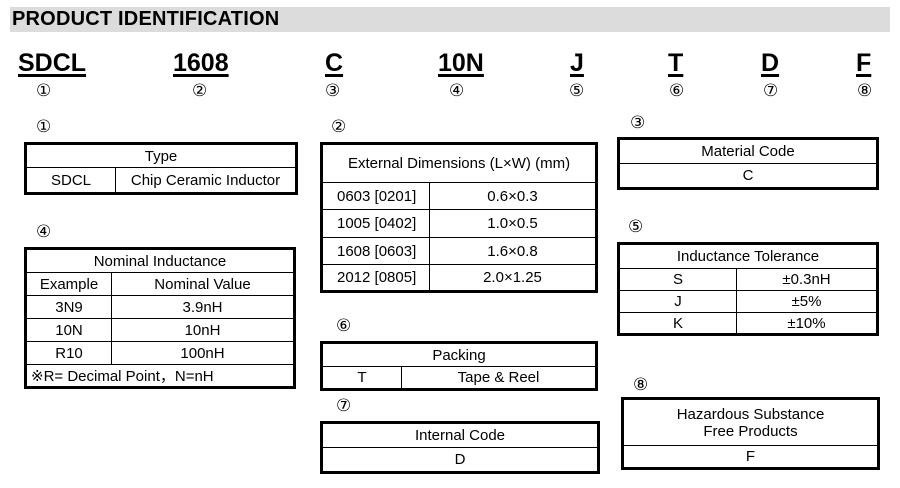 Image resolution: width=900 pixels, height=488 pixels. Describe the element at coordinates (864, 63) in the screenshot. I see `code-hazard: F` at that location.